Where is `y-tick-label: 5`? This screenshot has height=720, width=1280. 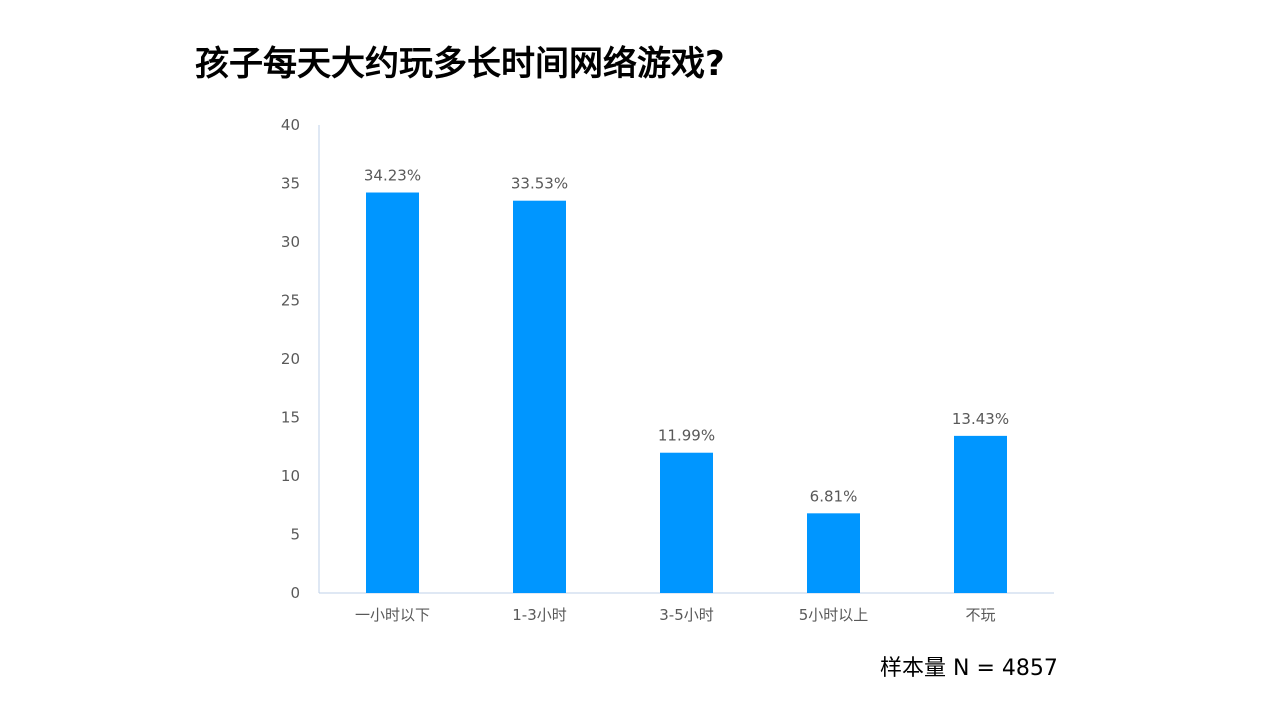
y-tick-label: 5 is located at coordinates (295, 535).